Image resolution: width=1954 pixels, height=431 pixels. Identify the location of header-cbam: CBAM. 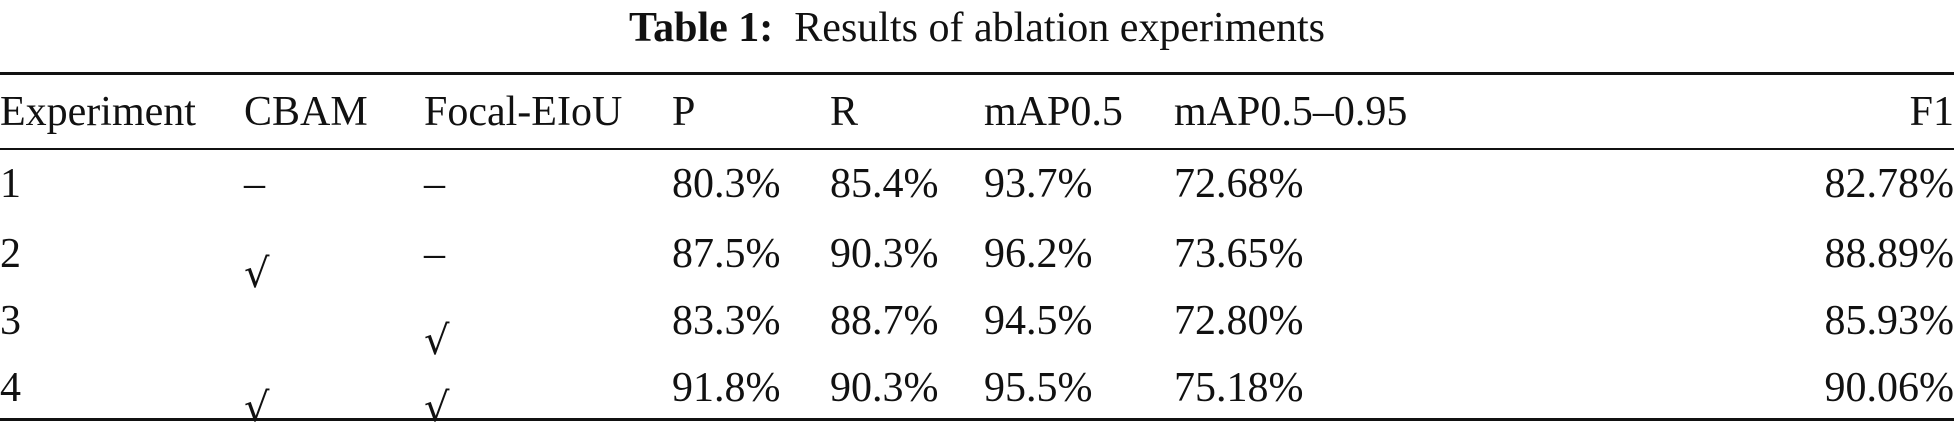
(306, 111).